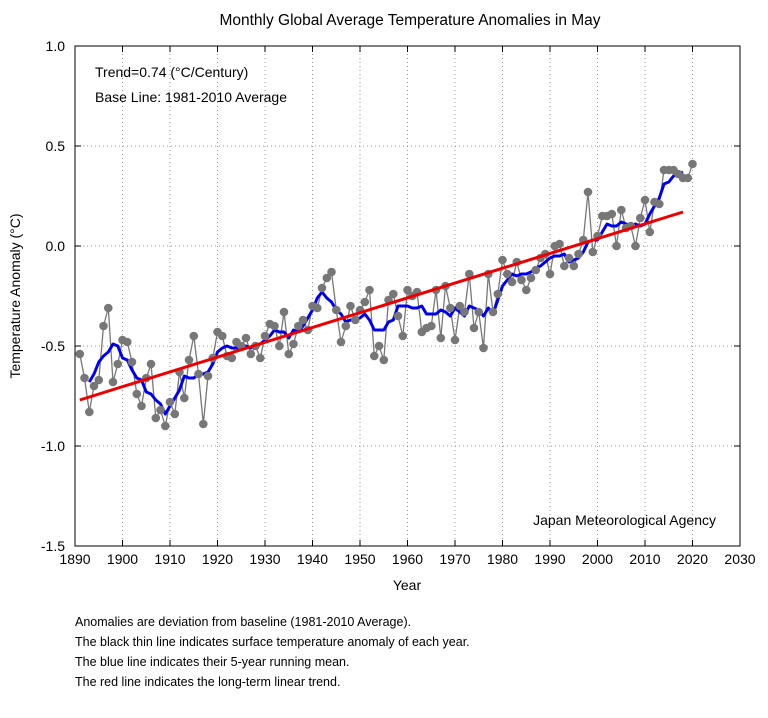 This screenshot has height=718, width=768. I want to click on x-tick-label: 2020, so click(692, 559).